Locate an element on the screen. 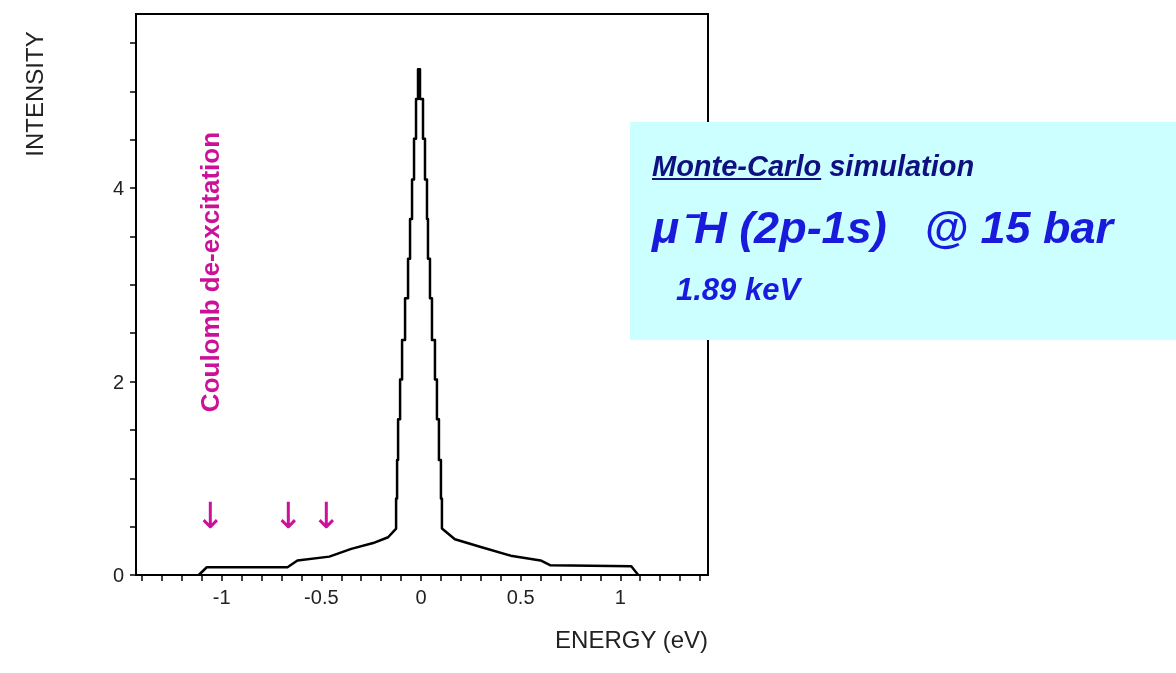  x-tick-label: -1 is located at coordinates (221, 597).